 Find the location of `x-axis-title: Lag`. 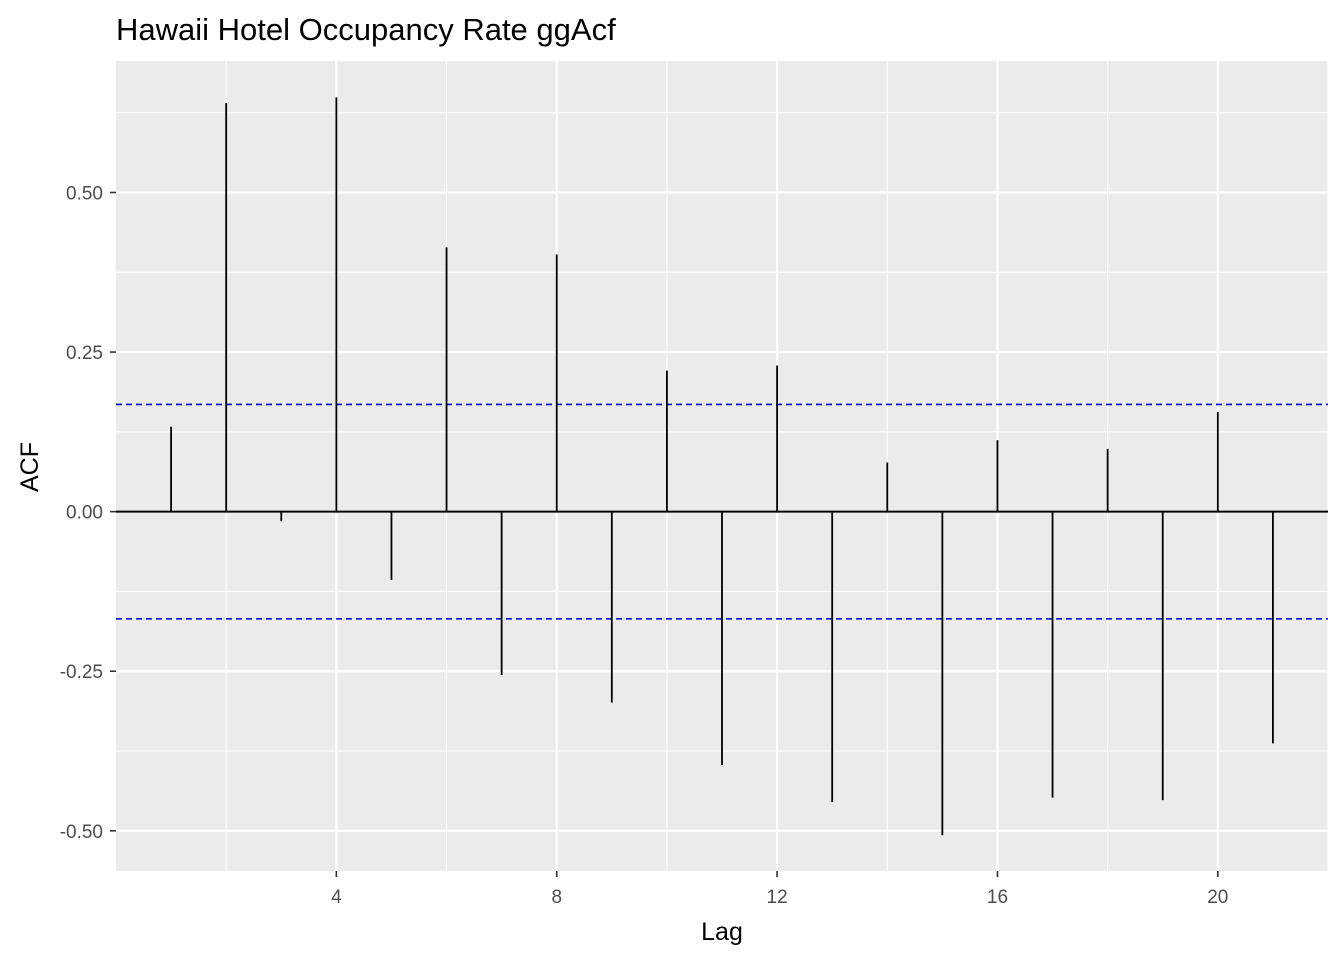

x-axis-title: Lag is located at coordinates (722, 932).